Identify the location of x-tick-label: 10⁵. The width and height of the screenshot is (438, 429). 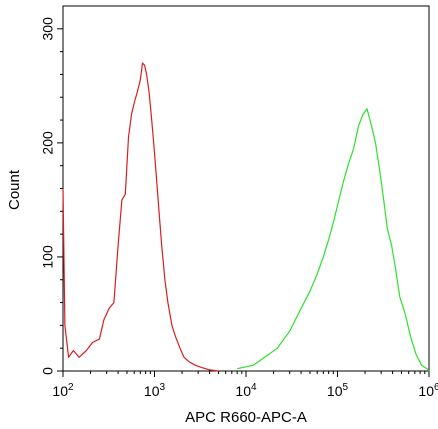
(338, 390).